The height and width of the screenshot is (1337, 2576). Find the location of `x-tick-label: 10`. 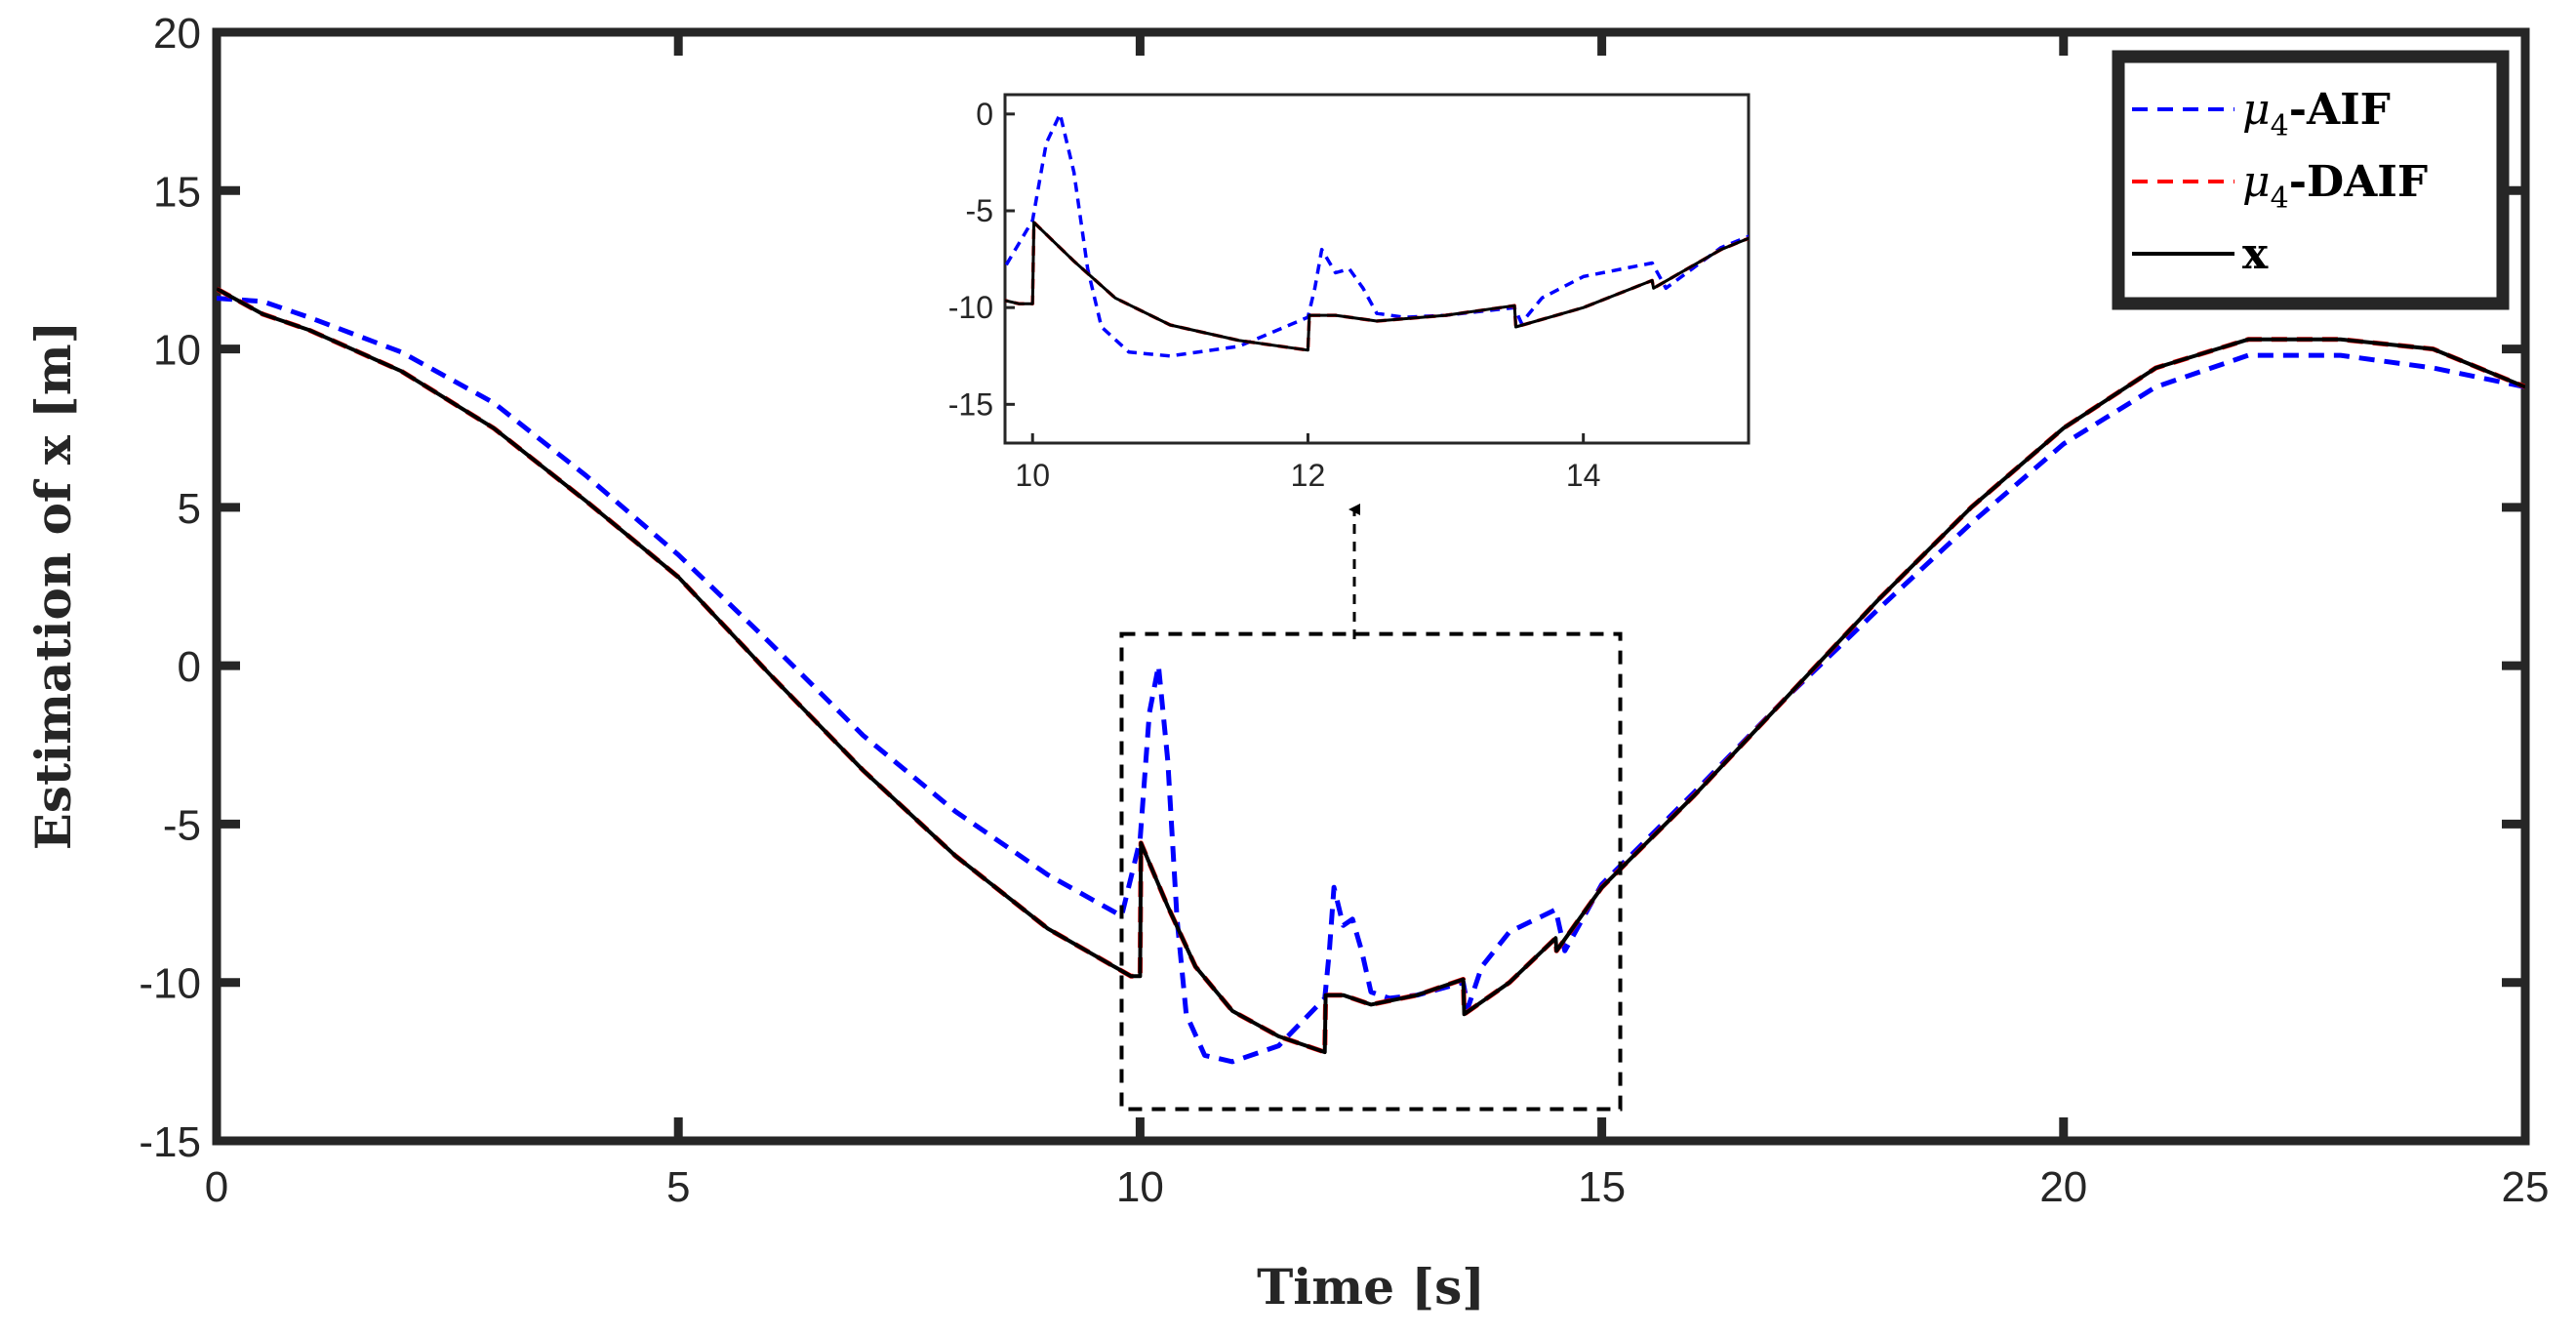

x-tick-label: 10 is located at coordinates (1140, 1187).